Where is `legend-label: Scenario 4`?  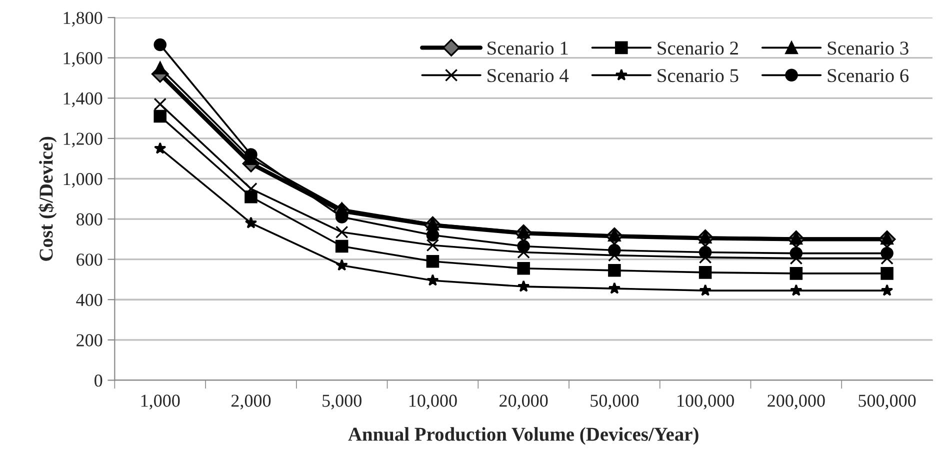 legend-label: Scenario 4 is located at coordinates (528, 75).